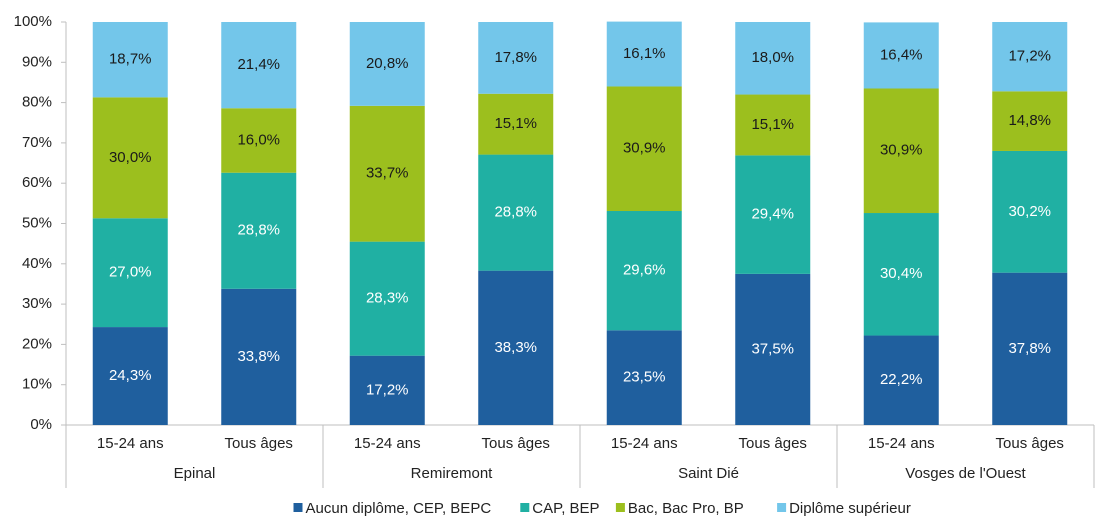  Describe the element at coordinates (33, 21) in the screenshot. I see `y-tick-label: 100%` at that location.